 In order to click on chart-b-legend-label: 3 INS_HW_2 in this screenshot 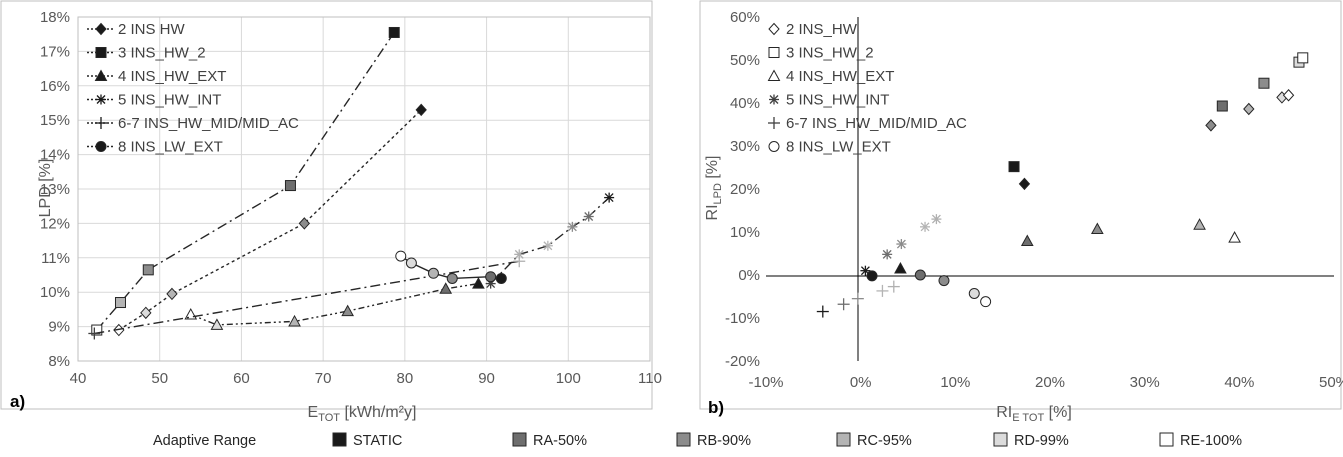, I will do `click(830, 53)`.